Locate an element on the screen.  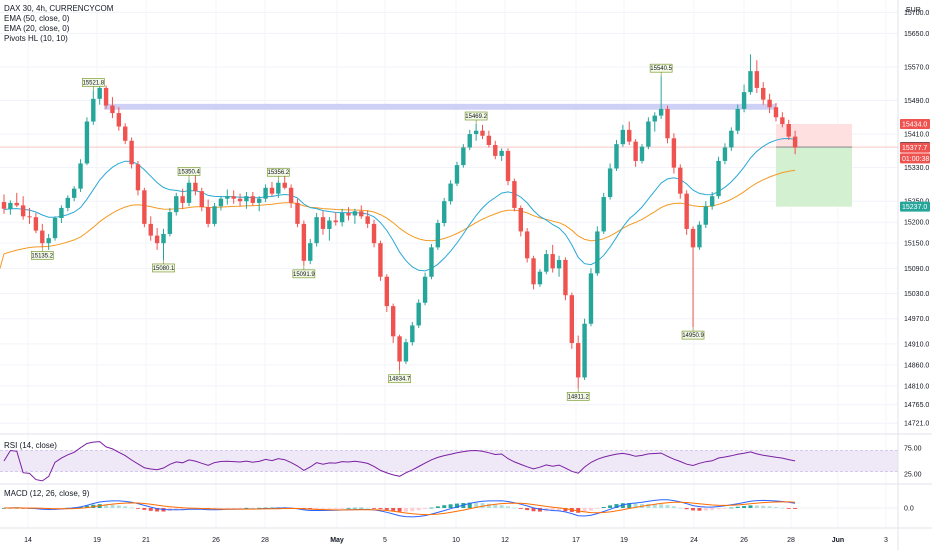
pivot-label: 15091.9 is located at coordinates (303, 272).